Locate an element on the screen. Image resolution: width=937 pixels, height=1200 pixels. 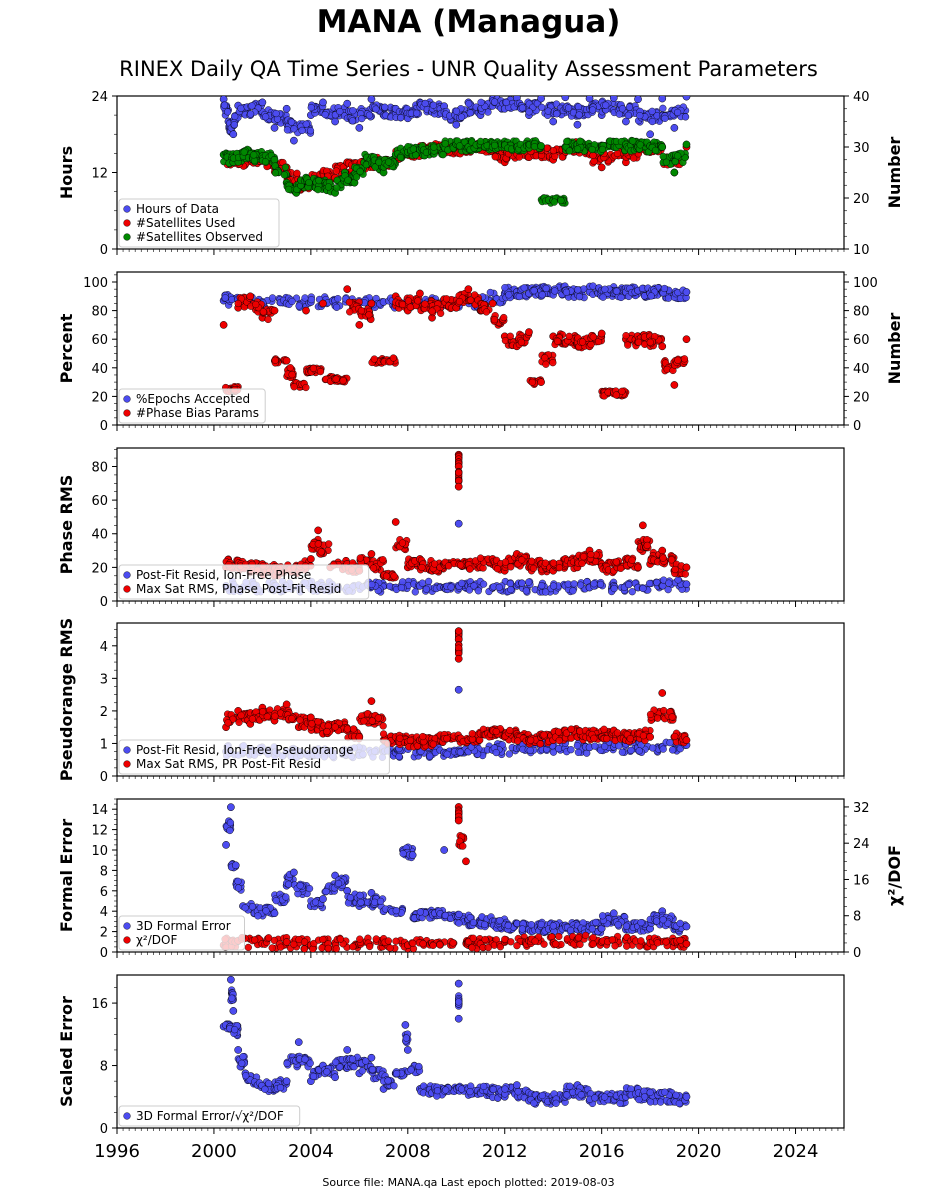
y-tick-label: 0 is located at coordinates (104, 602).